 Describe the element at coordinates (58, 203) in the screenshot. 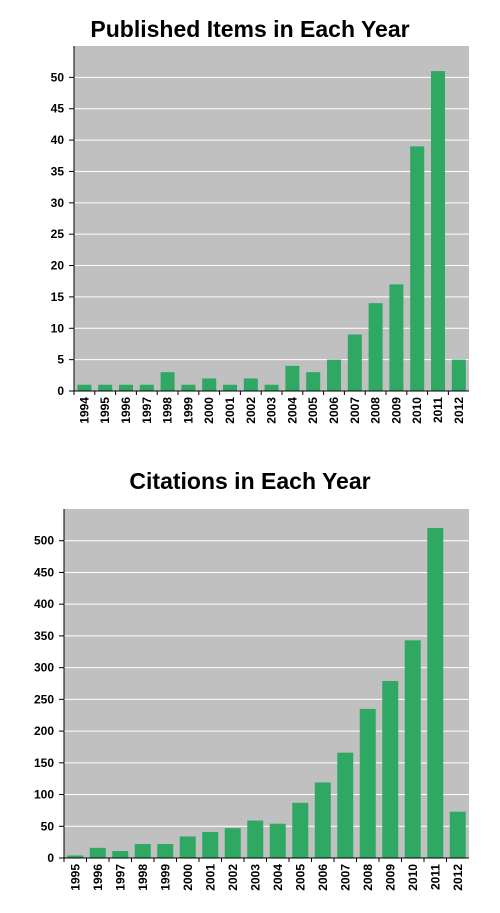

I see `y-tick-label: 30` at that location.